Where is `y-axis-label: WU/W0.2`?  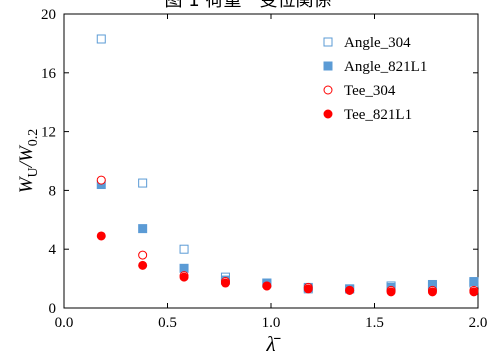 y-axis-label: WU/W0.2 is located at coordinates (28, 161).